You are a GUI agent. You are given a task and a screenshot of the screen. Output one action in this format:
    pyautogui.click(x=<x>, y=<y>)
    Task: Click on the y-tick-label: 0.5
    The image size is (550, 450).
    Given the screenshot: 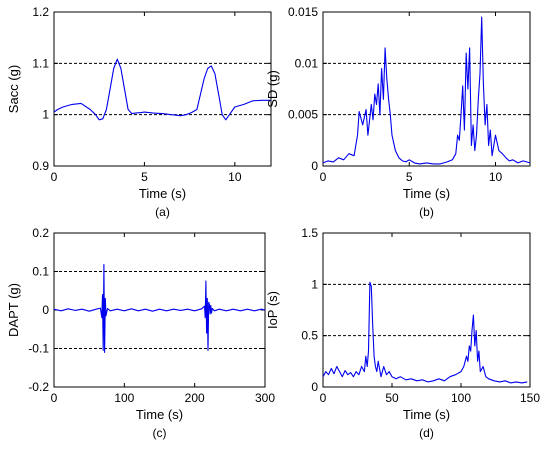 What is the action you would take?
    pyautogui.click(x=309, y=336)
    